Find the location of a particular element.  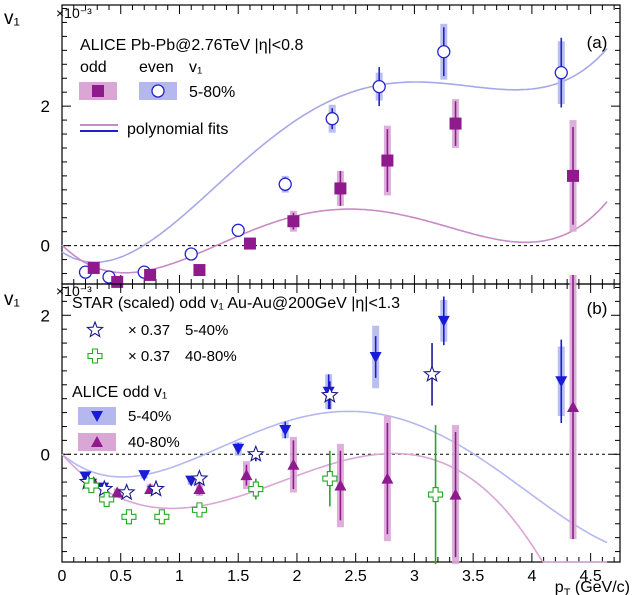

x-axis-label-unit: (GeV/c) is located at coordinates (600, 587).